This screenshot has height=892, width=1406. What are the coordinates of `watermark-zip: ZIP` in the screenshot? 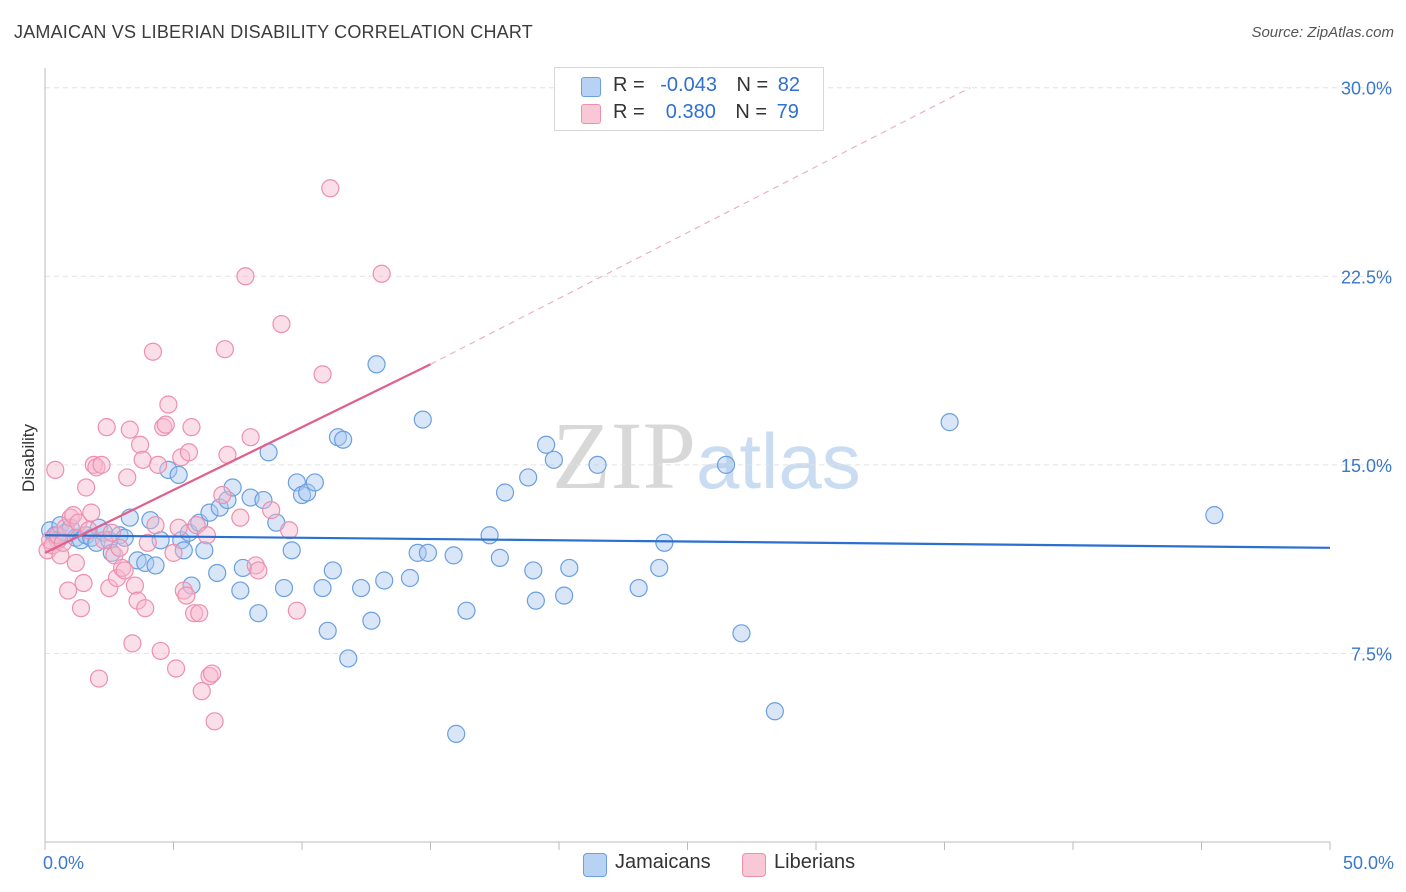 It's located at (624, 455).